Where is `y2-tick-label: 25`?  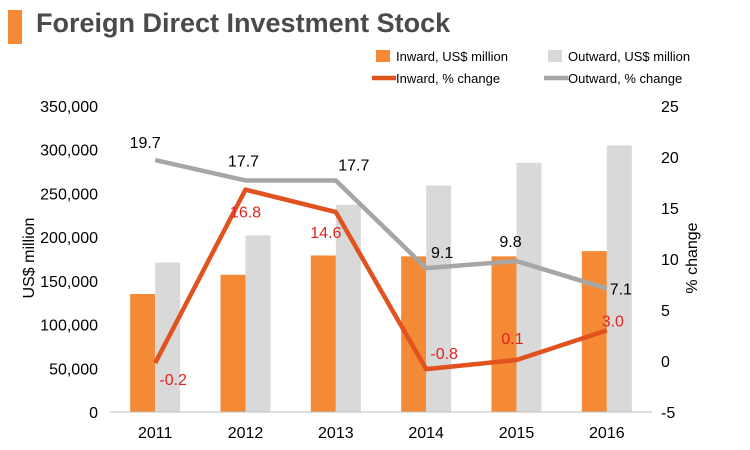 y2-tick-label: 25 is located at coordinates (670, 107).